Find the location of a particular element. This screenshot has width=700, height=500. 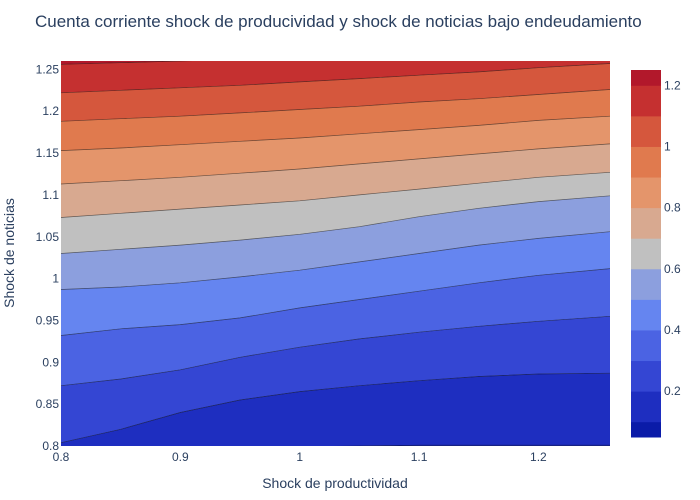

x-tick-label: 0.9 is located at coordinates (180, 457).